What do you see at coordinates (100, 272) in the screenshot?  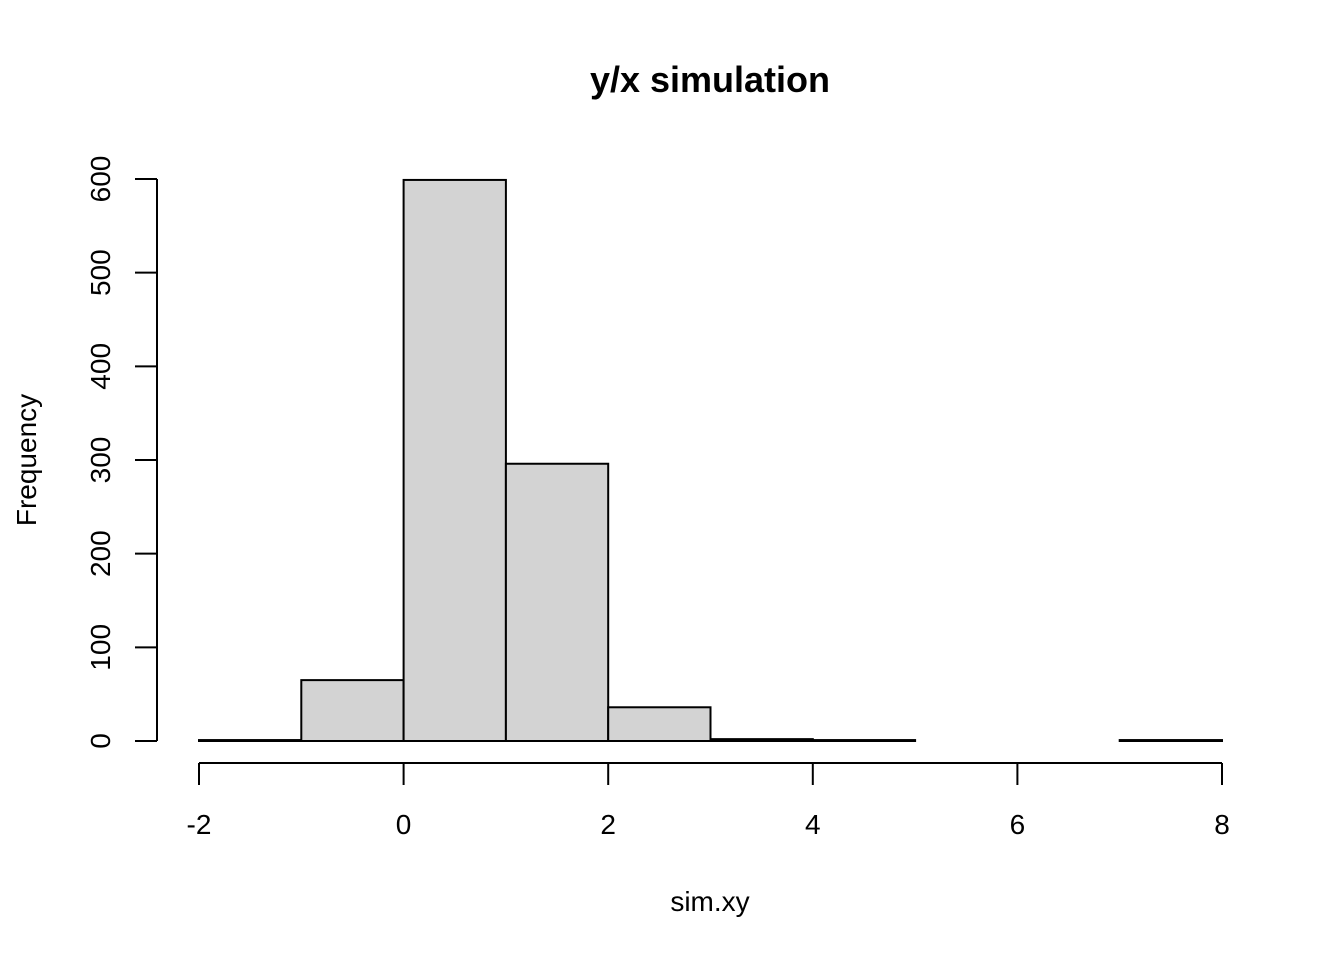 I see `y-tick-label: 500` at bounding box center [100, 272].